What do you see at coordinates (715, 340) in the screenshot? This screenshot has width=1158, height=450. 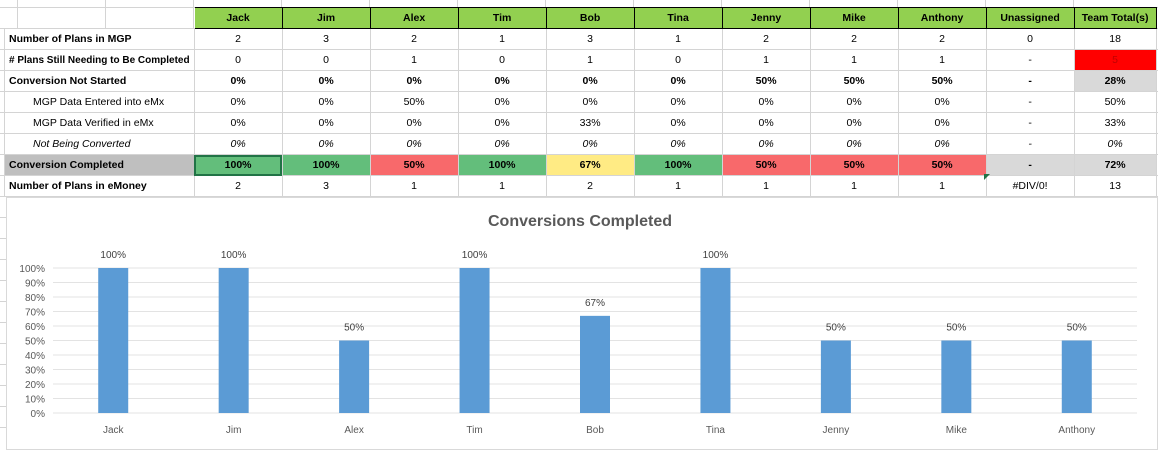 I see `bar-tina` at bounding box center [715, 340].